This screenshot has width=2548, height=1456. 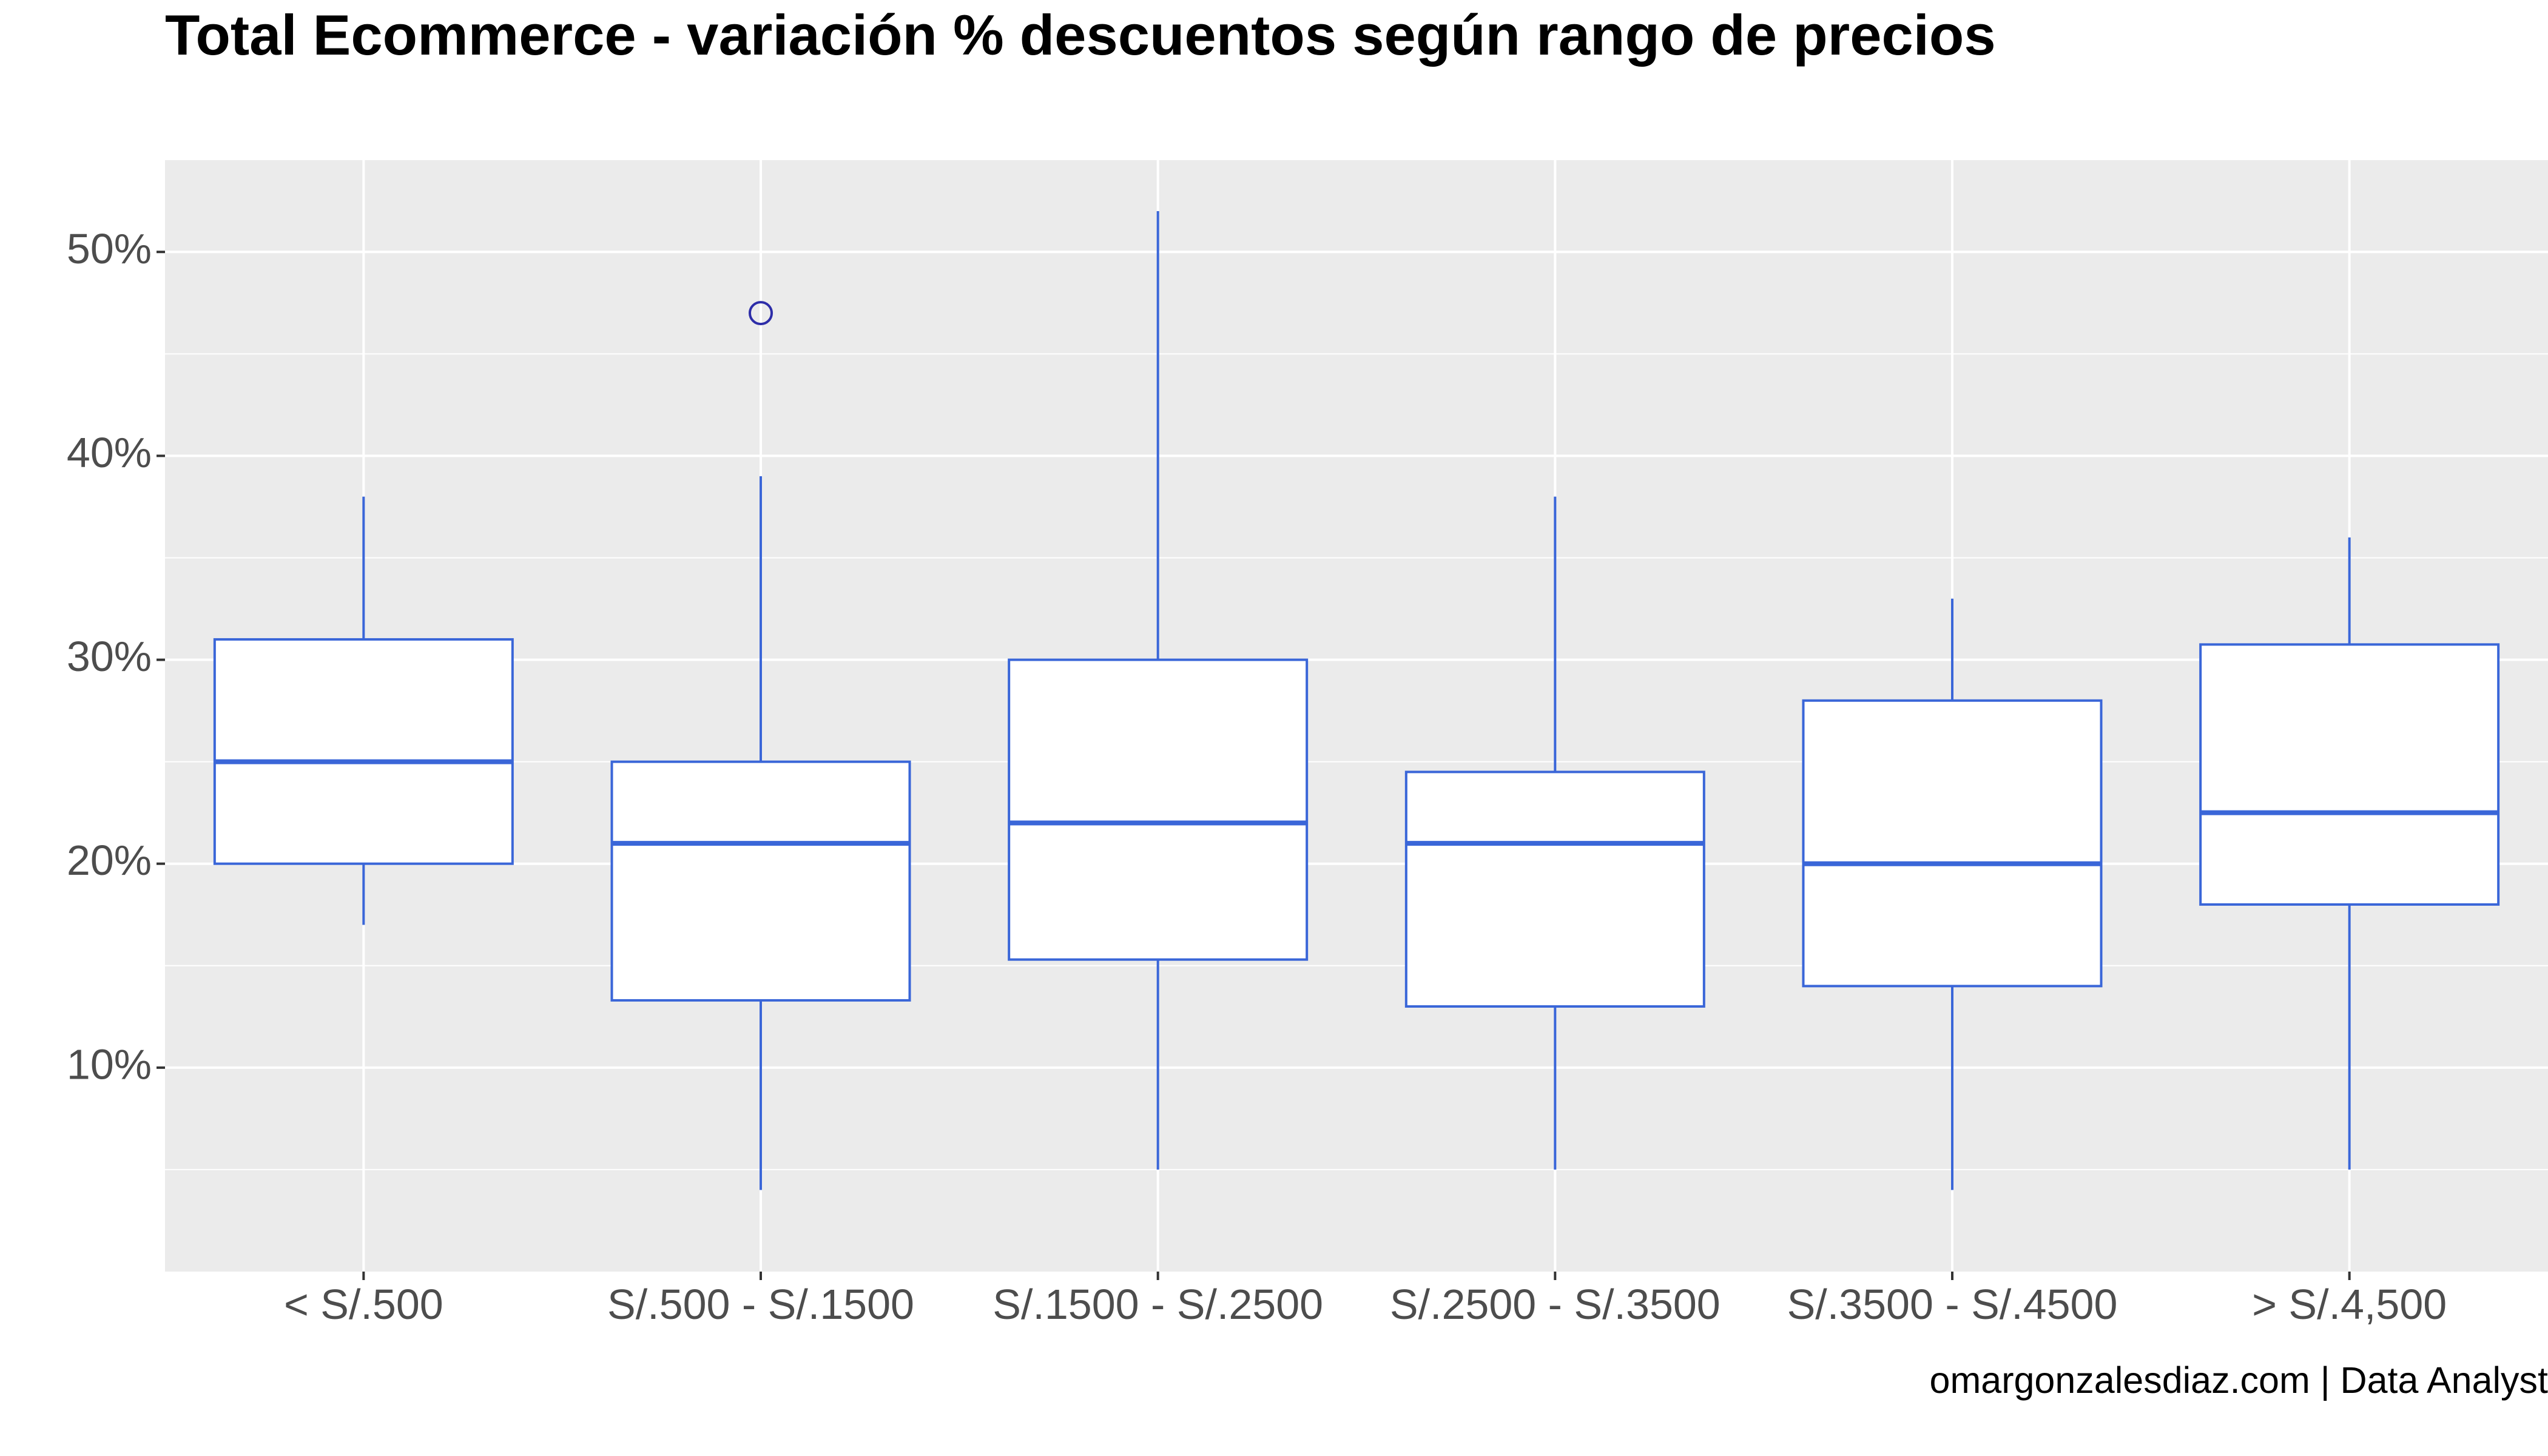 What do you see at coordinates (109, 656) in the screenshot?
I see `y-tick-label: 30%` at bounding box center [109, 656].